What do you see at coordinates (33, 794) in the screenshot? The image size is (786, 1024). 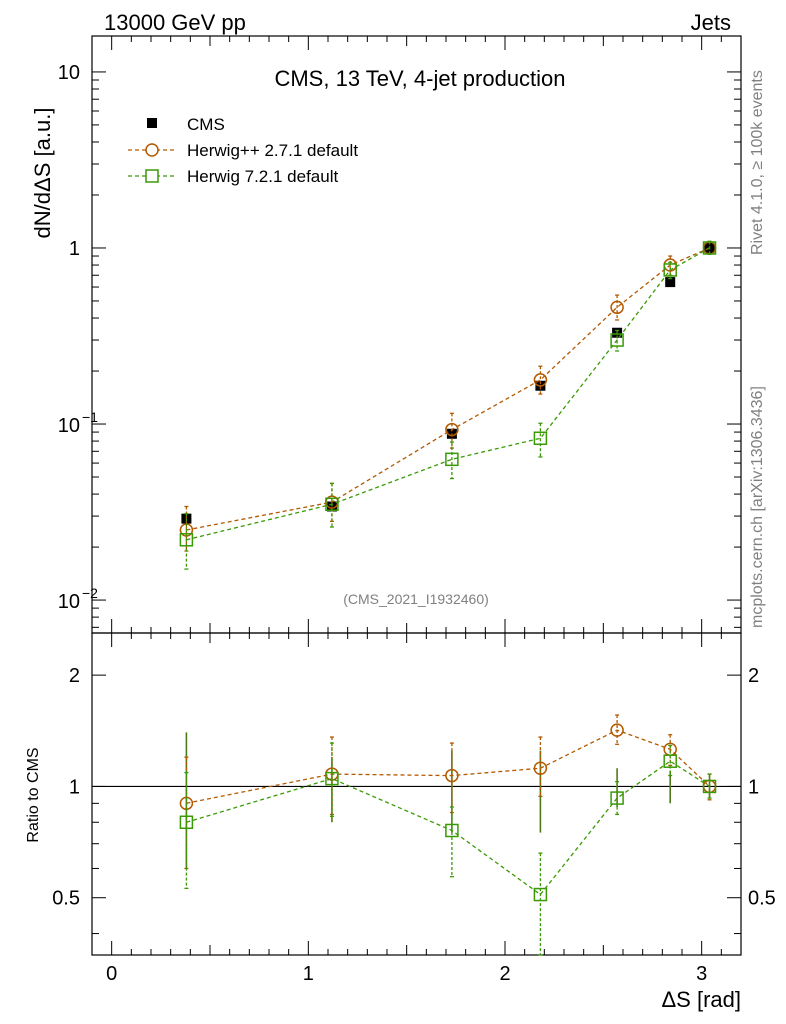 I see `ratio-y-axis-label: Ratio to CMS` at bounding box center [33, 794].